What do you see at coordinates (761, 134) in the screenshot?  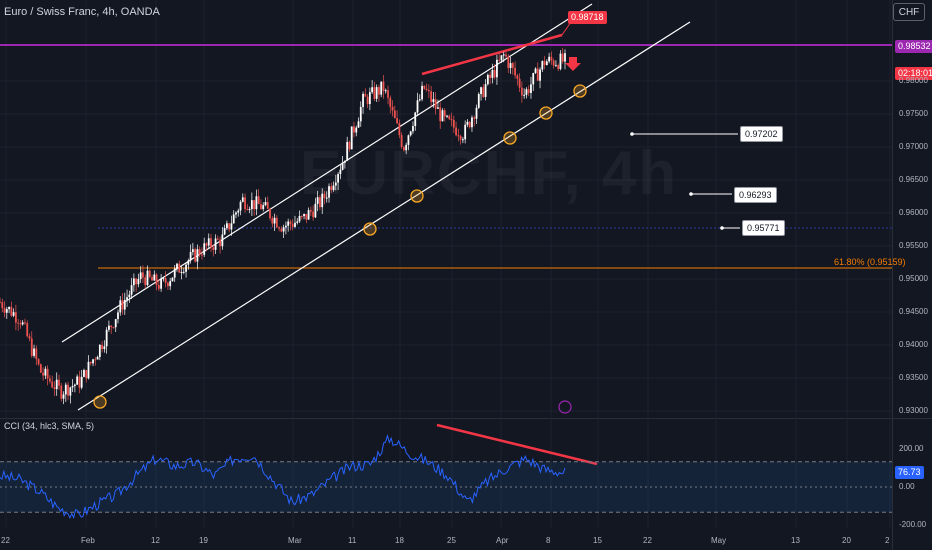 I see `target-label-1: 0.97202` at bounding box center [761, 134].